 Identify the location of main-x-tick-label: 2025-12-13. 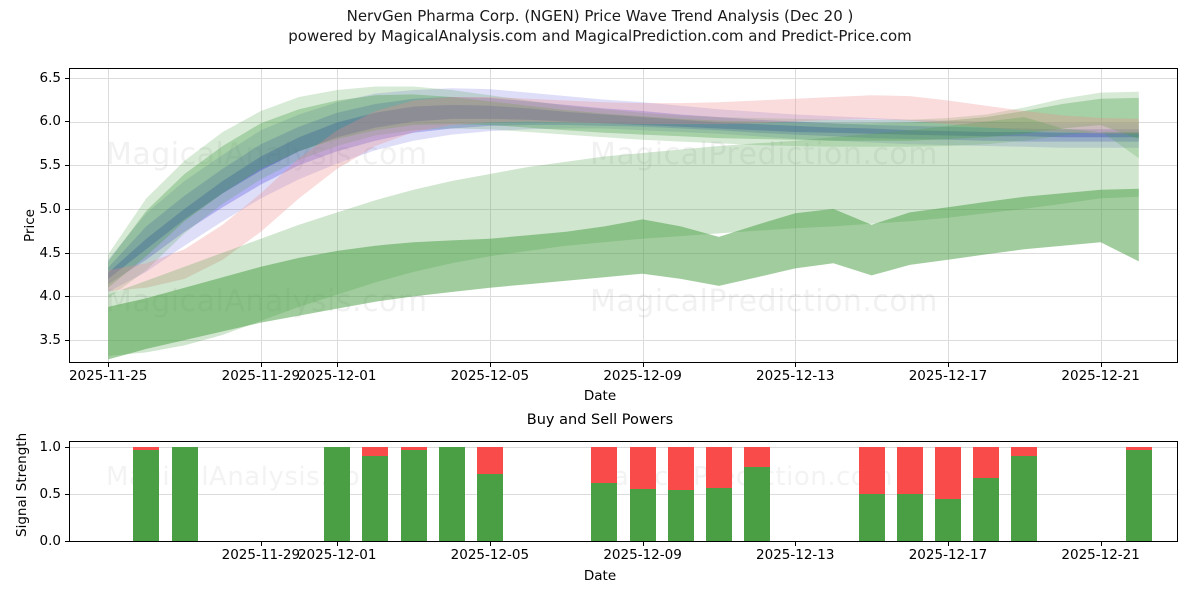
(795, 376).